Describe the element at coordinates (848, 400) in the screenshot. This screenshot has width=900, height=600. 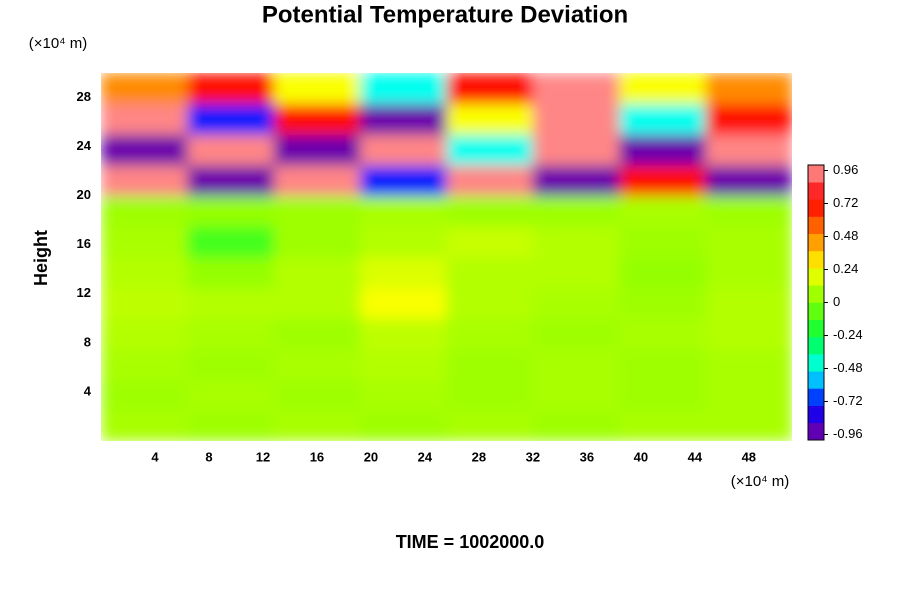
I see `colorbar-tick-label: -0.72` at that location.